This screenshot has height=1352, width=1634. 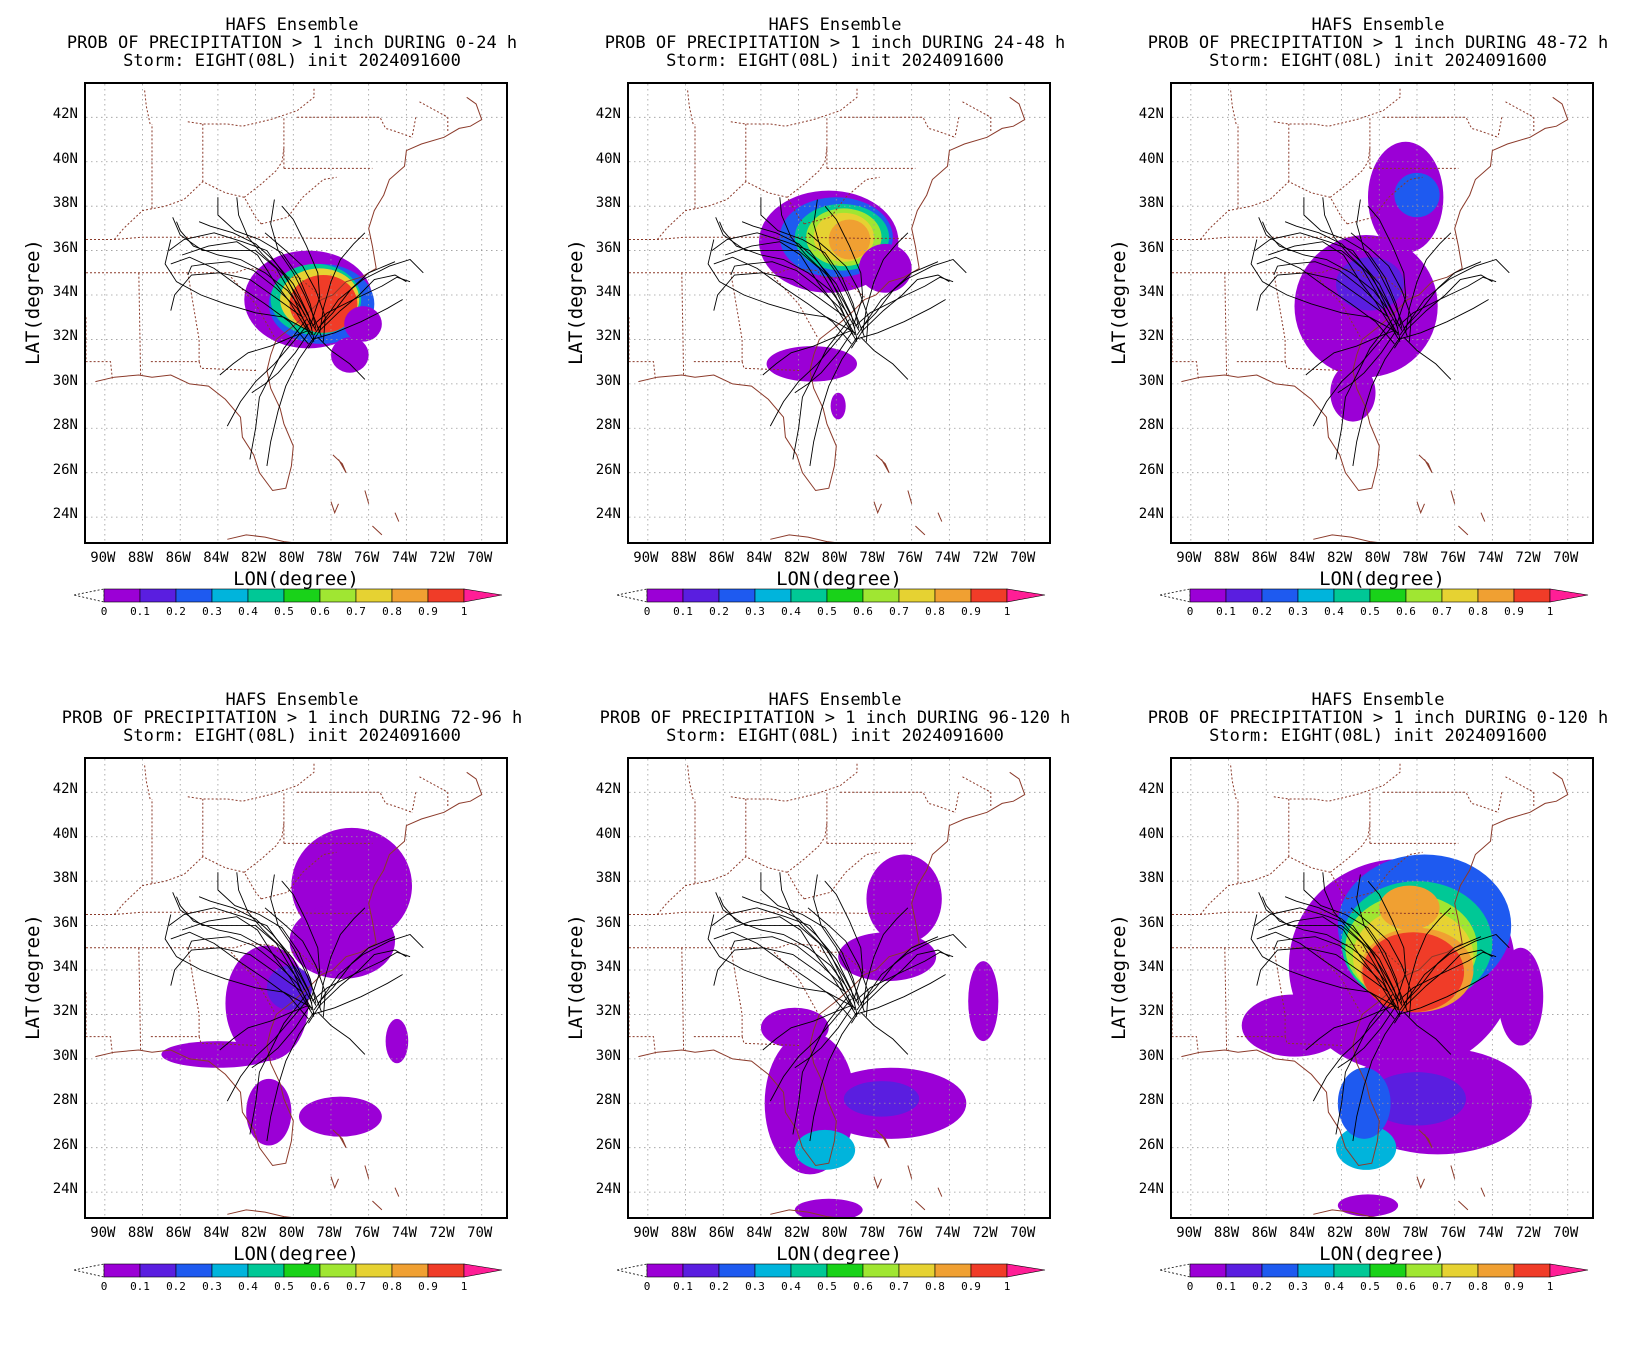 What do you see at coordinates (442, 558) in the screenshot?
I see `lon-tick-label: 72W` at bounding box center [442, 558].